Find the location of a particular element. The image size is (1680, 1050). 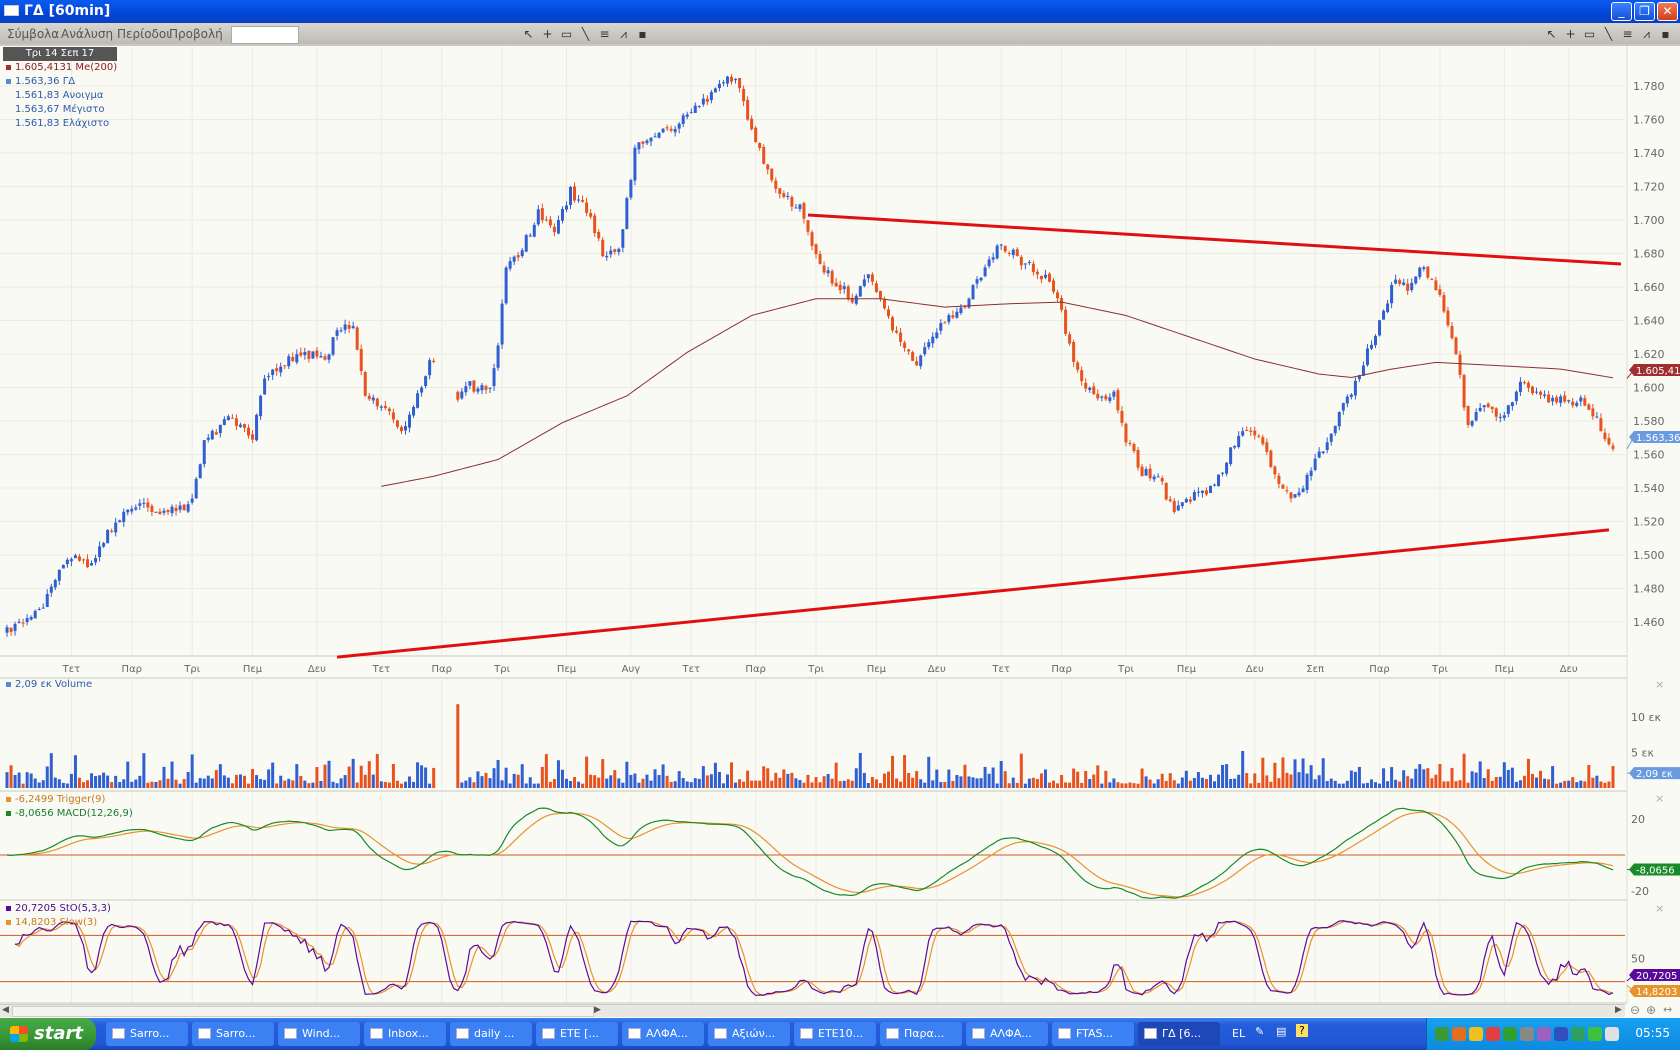

scroll-right-icon: ▶ is located at coordinates (1618, 1010).